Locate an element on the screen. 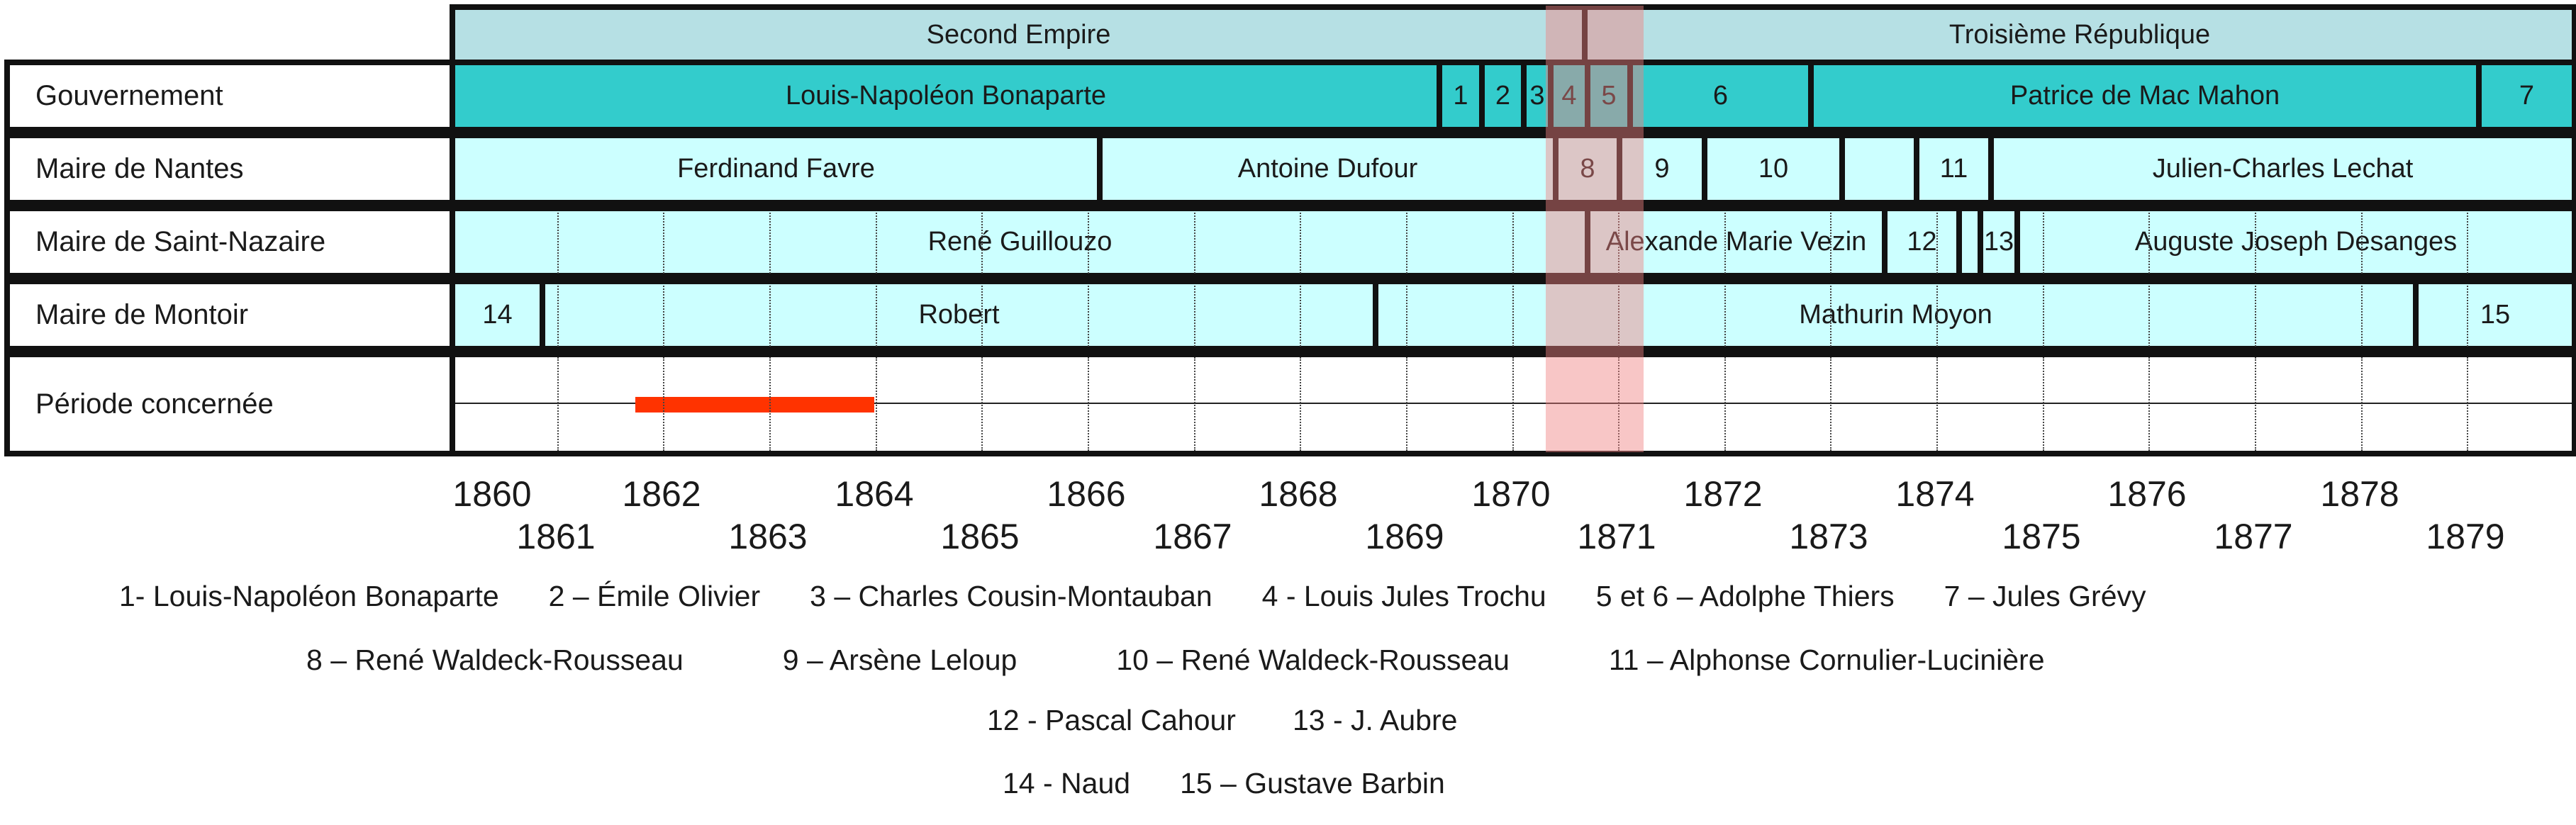  nantes-mayor-segment: 11 is located at coordinates (1954, 169).